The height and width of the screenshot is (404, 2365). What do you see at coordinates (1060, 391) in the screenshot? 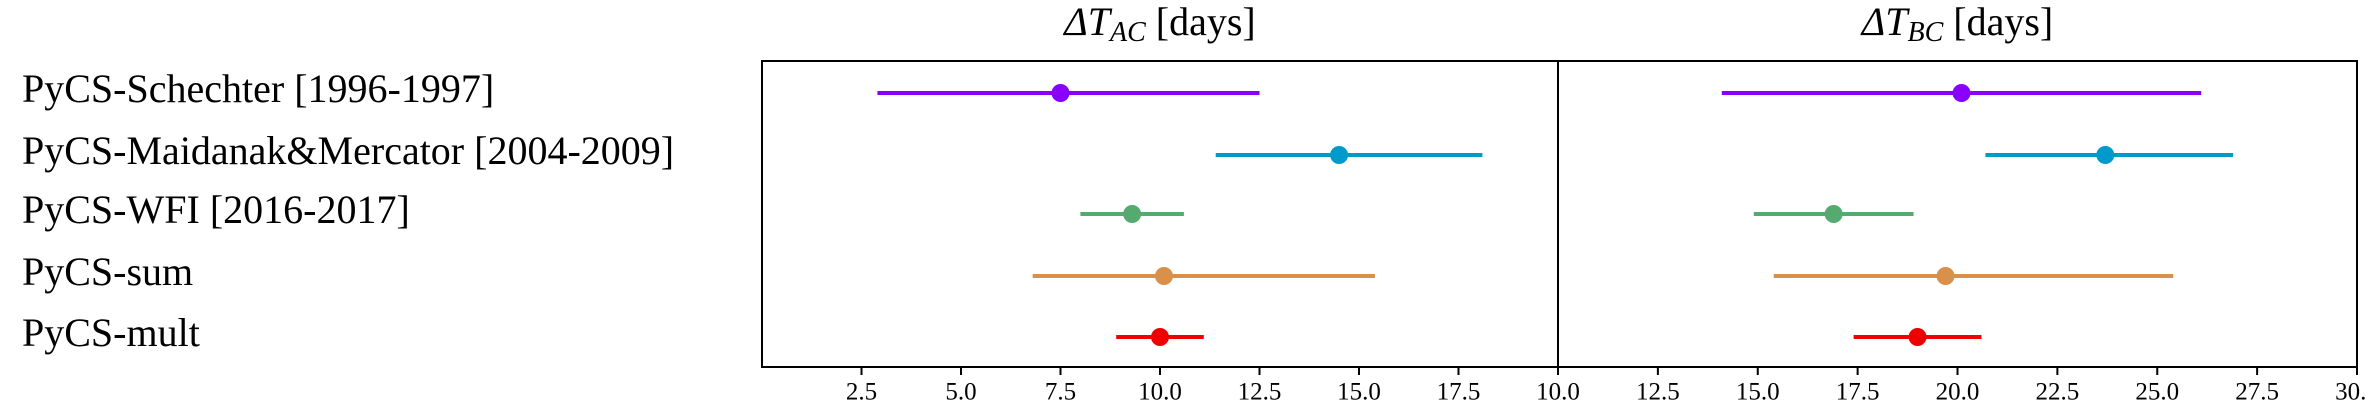
I see `x-tick-label: 7.5` at bounding box center [1060, 391].